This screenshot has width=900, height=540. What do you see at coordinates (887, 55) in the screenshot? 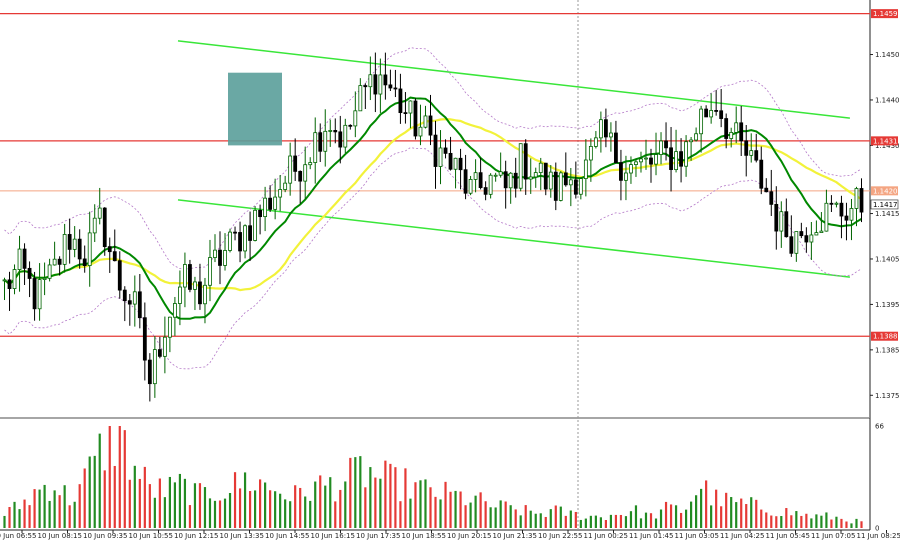
I see `price-tick-label: 1.1450` at bounding box center [887, 55].